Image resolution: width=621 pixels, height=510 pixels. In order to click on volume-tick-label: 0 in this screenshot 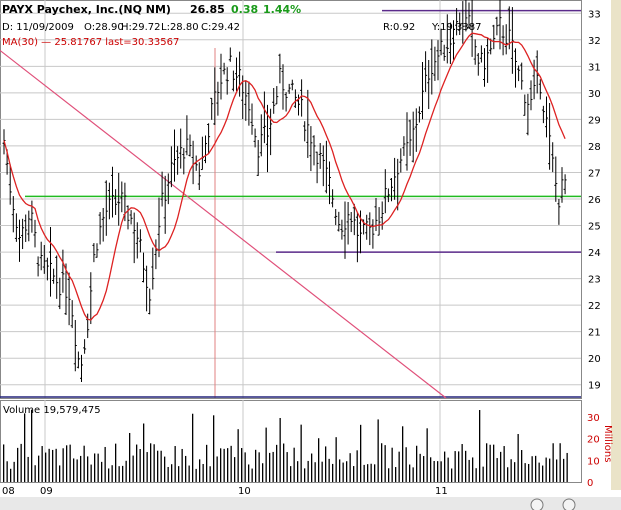, I will do `click(590, 483)`.